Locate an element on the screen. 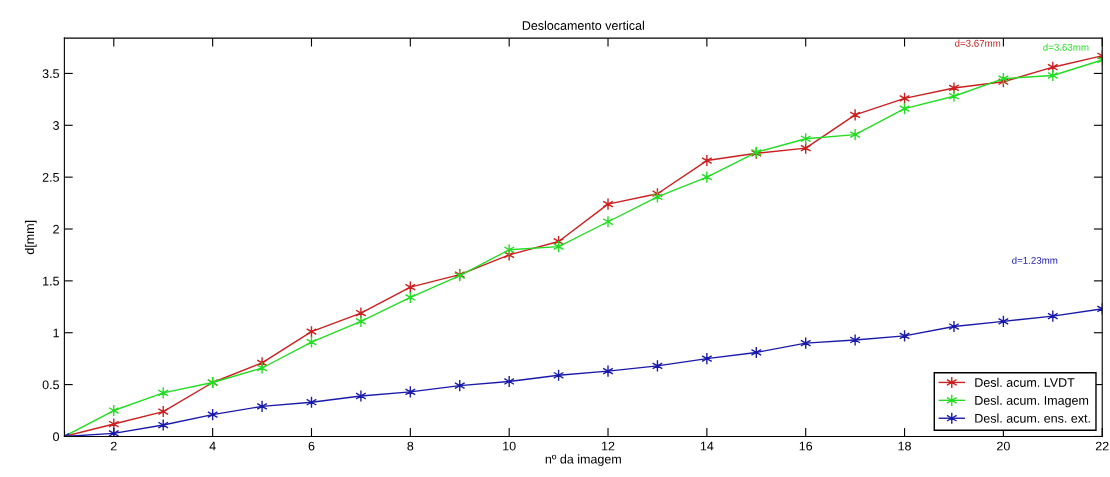 The width and height of the screenshot is (1110, 477). x-tick-label: 22 is located at coordinates (1102, 446).